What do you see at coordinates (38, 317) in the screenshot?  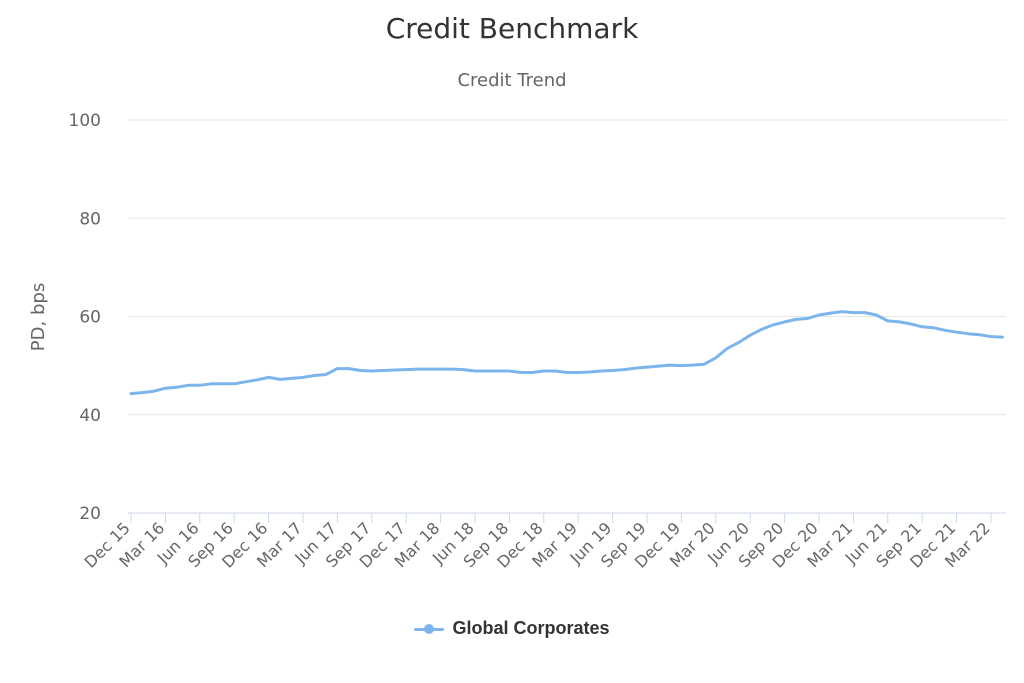 I see `y-axis-label: PD, bps` at bounding box center [38, 317].